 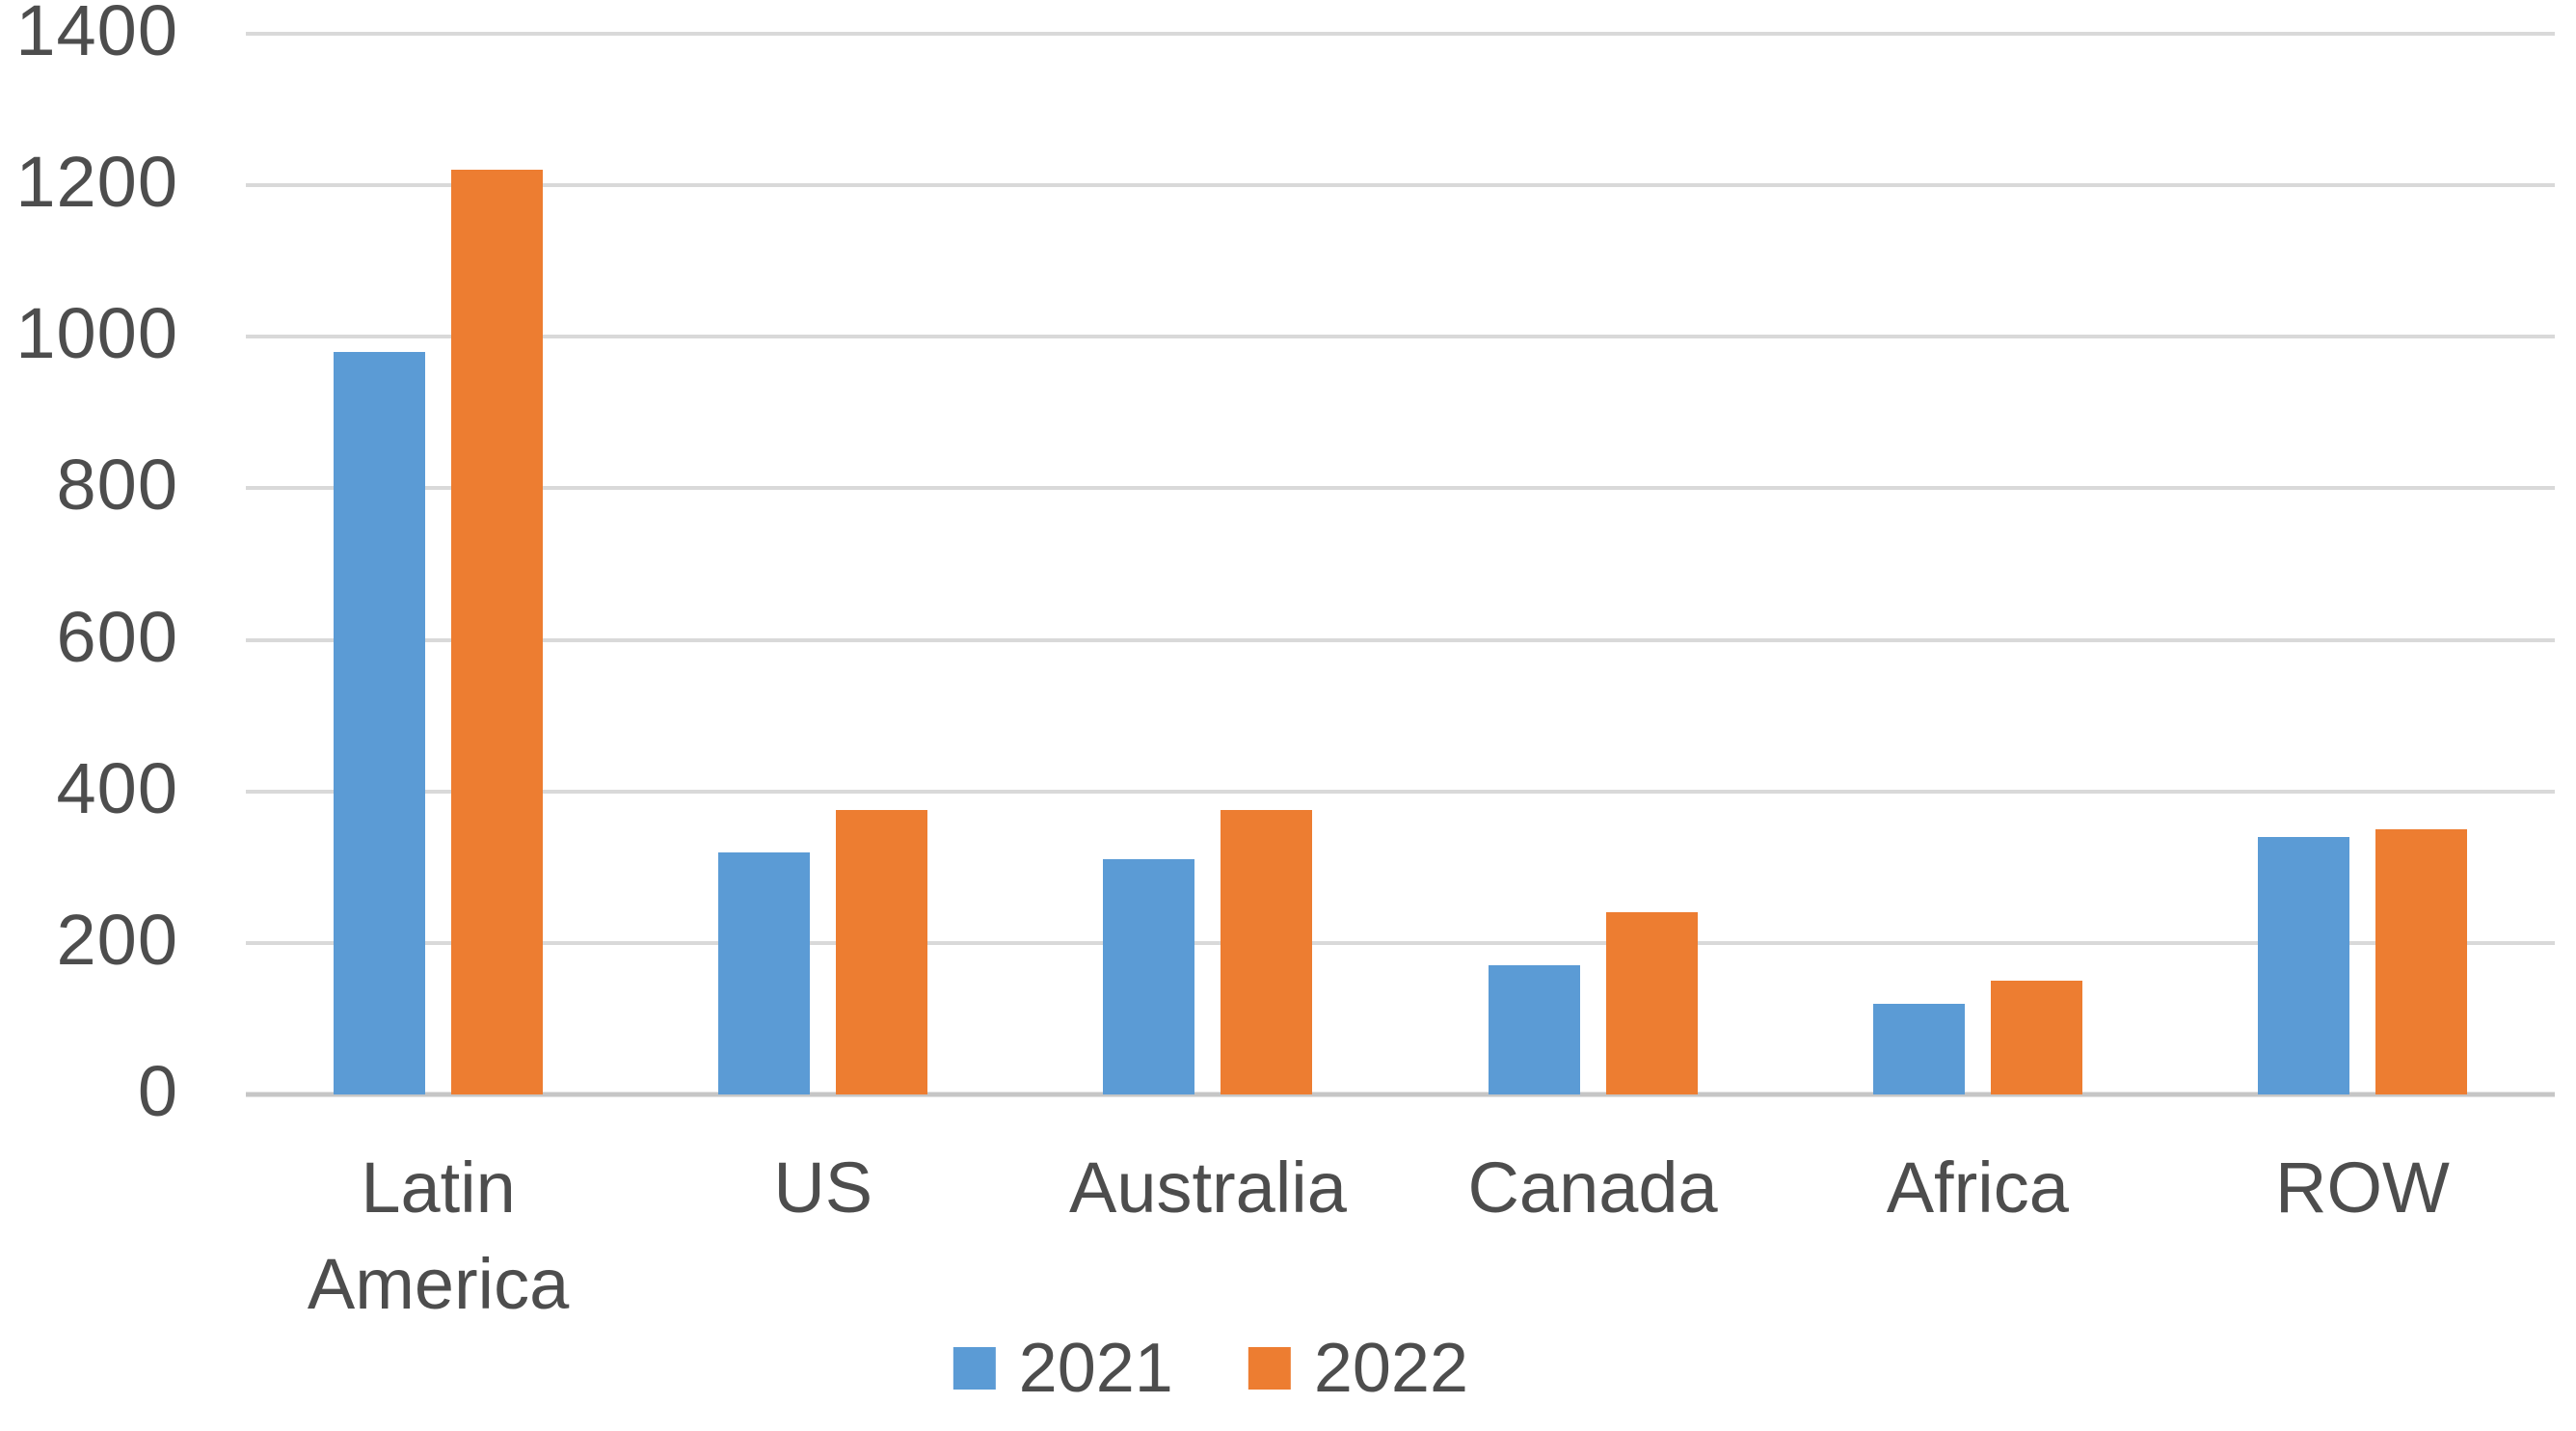 What do you see at coordinates (97, 35) in the screenshot?
I see `y-tick-label-1400: 1400` at bounding box center [97, 35].